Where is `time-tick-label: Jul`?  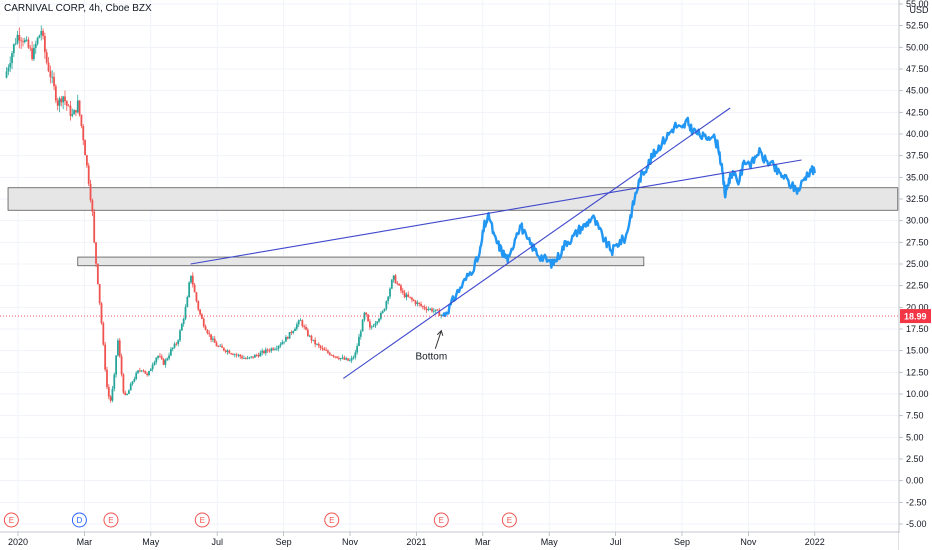
time-tick-label: Jul is located at coordinates (217, 542).